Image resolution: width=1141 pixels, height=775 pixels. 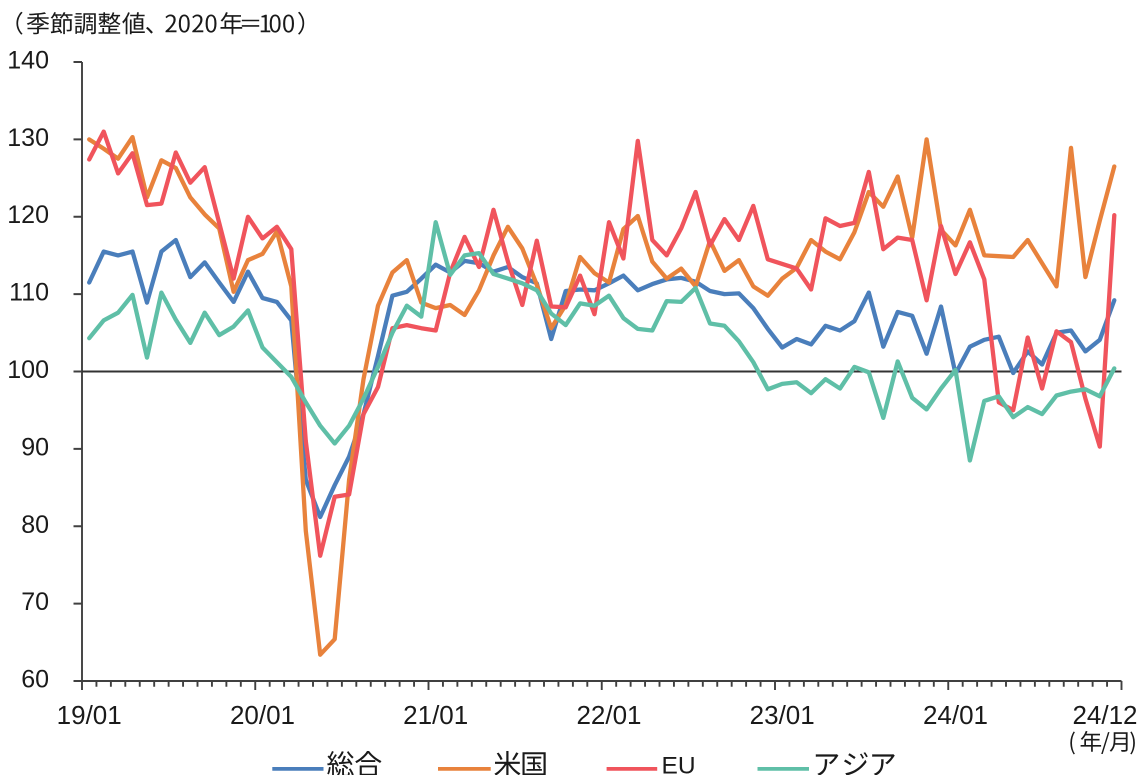 I want to click on svg-text: 24/01, so click(x=955, y=715).